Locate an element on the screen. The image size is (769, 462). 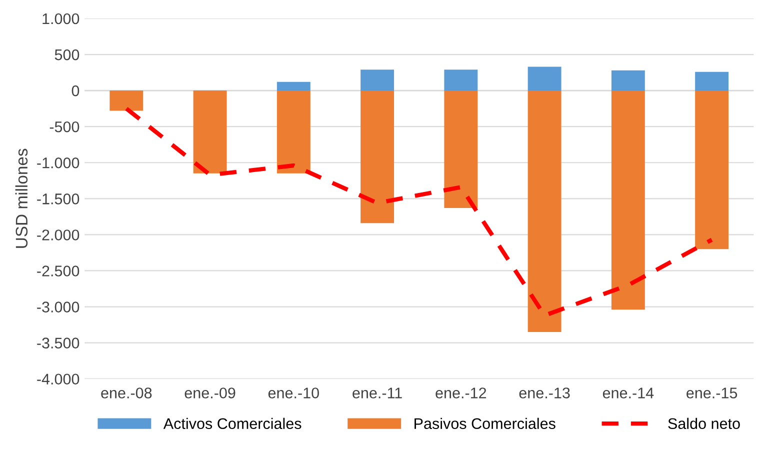
legend-label: Activos Comerciales is located at coordinates (232, 424).